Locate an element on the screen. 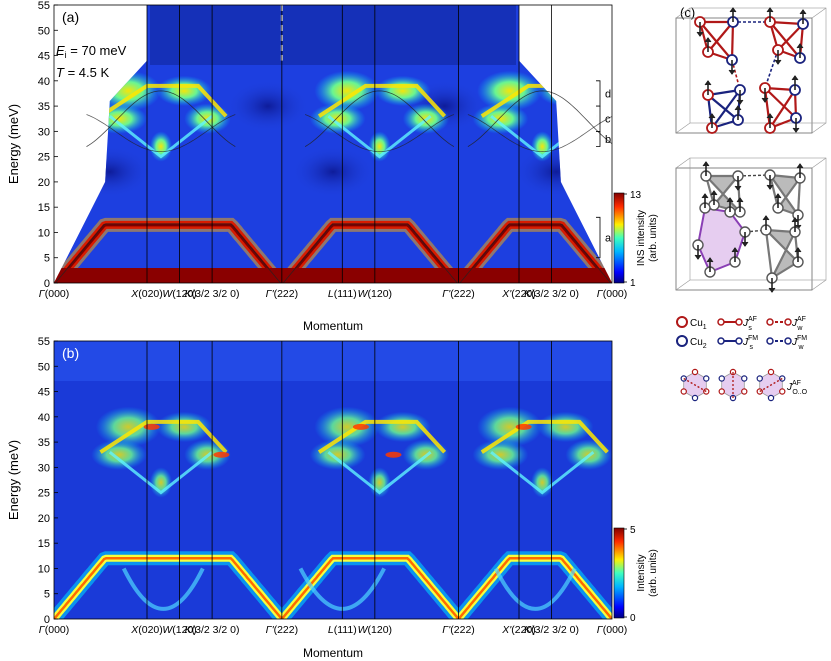 The width and height of the screenshot is (831, 661). weak-branch is located at coordinates (163, 589).